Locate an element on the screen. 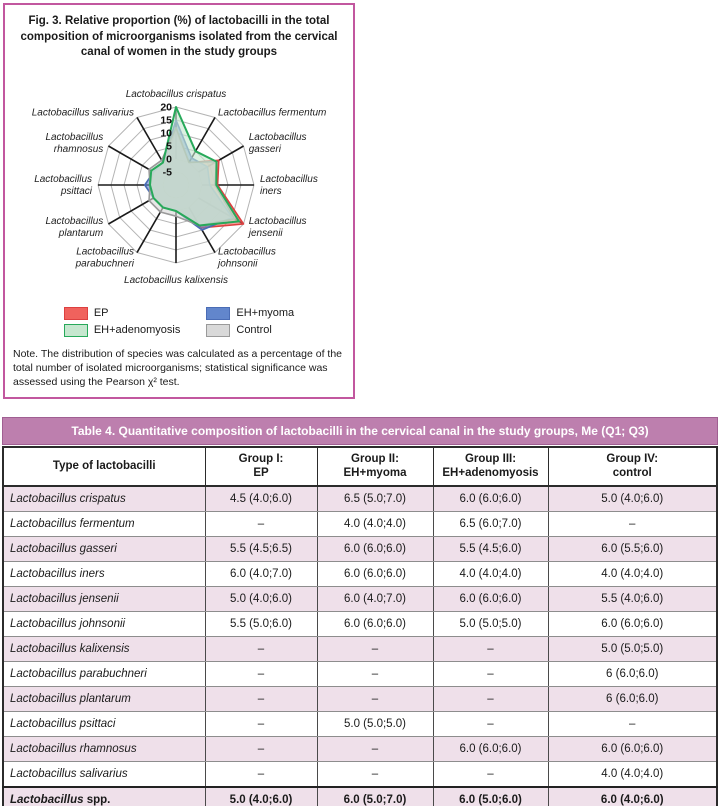 The image size is (720, 806). radar-axis-label: Lactobacillus crispatus is located at coordinates (176, 94).